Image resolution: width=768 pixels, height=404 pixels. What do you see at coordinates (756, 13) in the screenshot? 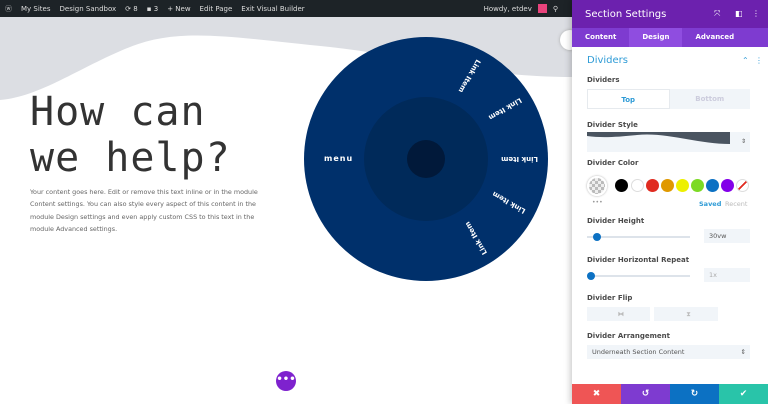
I see `kebab-menu-icon: ⋮` at bounding box center [756, 13].